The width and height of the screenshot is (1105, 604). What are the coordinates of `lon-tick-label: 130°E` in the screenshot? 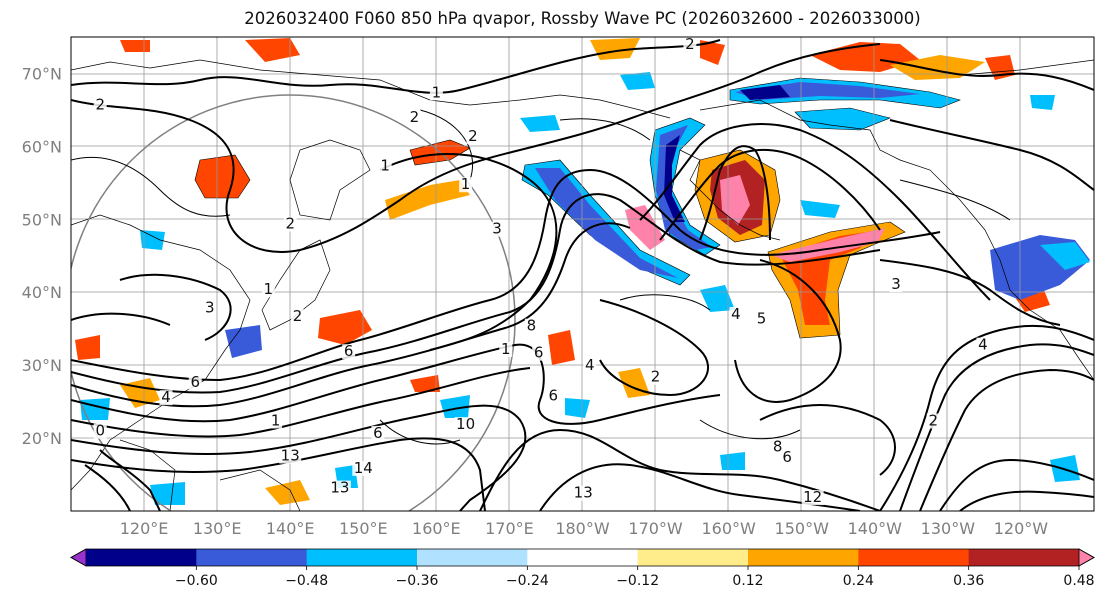 It's located at (217, 528).